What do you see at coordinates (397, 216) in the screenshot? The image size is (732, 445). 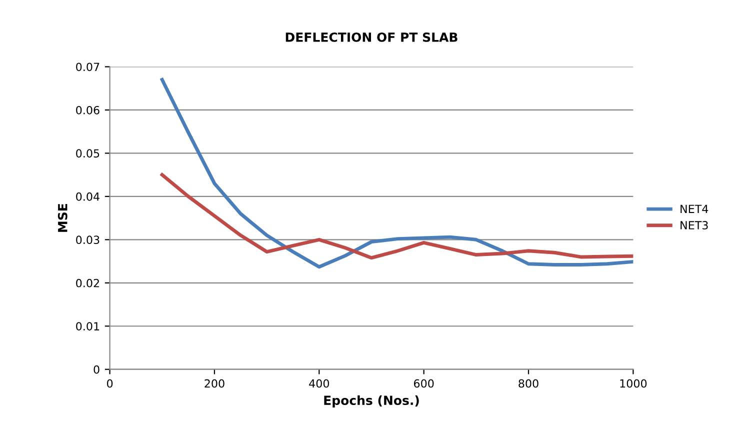 I see `line-series` at bounding box center [397, 216].